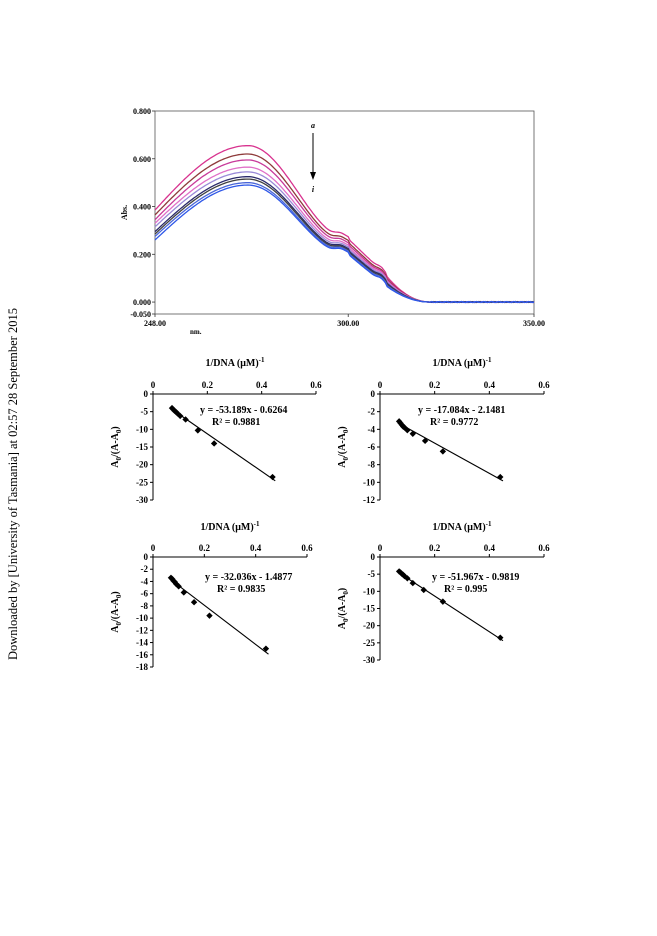 Image resolution: width=657 pixels, height=936 pixels. Describe the element at coordinates (454, 422) in the screenshot. I see `fit-r-squared: R² = 0.9772` at that location.